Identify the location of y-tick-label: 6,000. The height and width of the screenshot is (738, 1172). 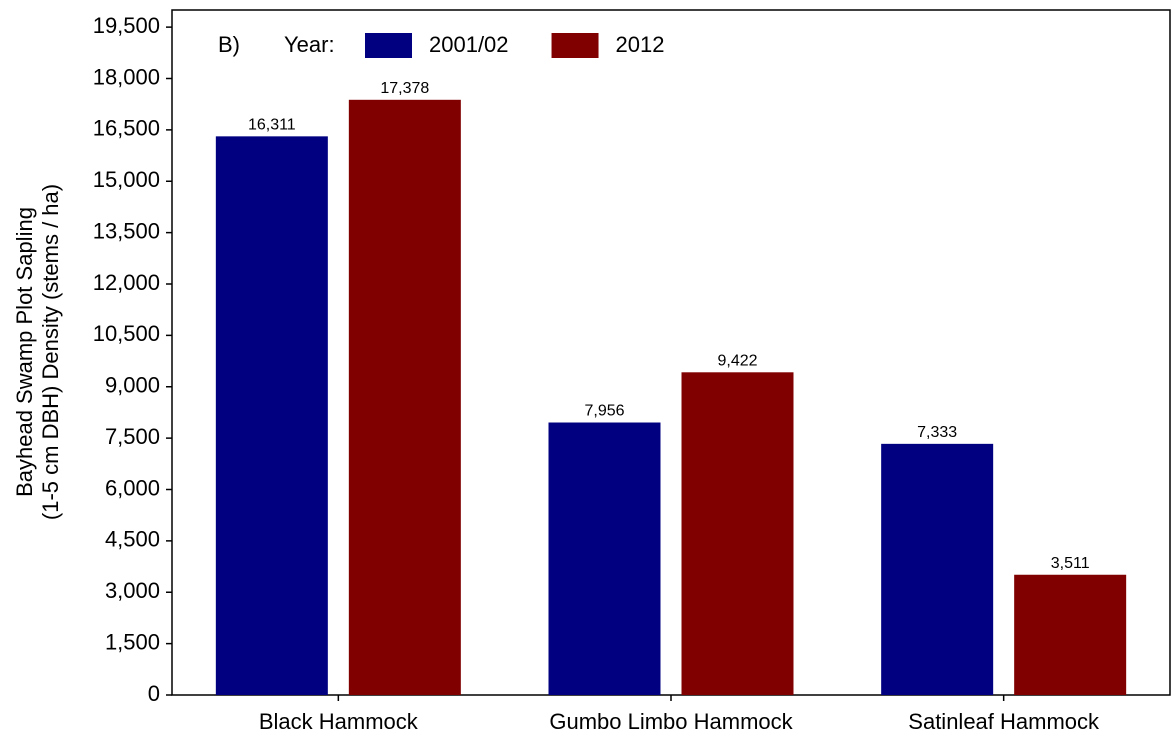
(132, 487).